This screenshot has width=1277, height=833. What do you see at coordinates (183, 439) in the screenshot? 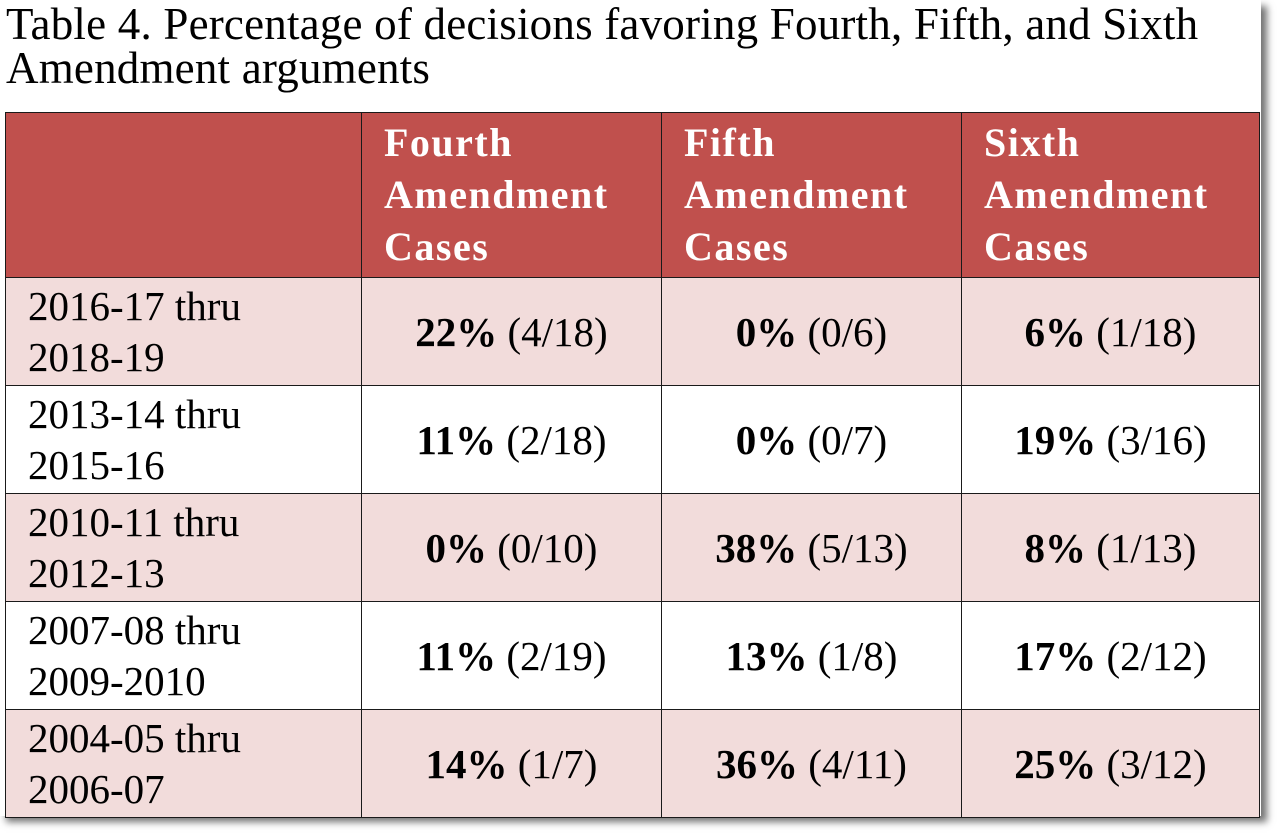
I see `period-cell: 2013-14 thru 2015-16` at bounding box center [183, 439].